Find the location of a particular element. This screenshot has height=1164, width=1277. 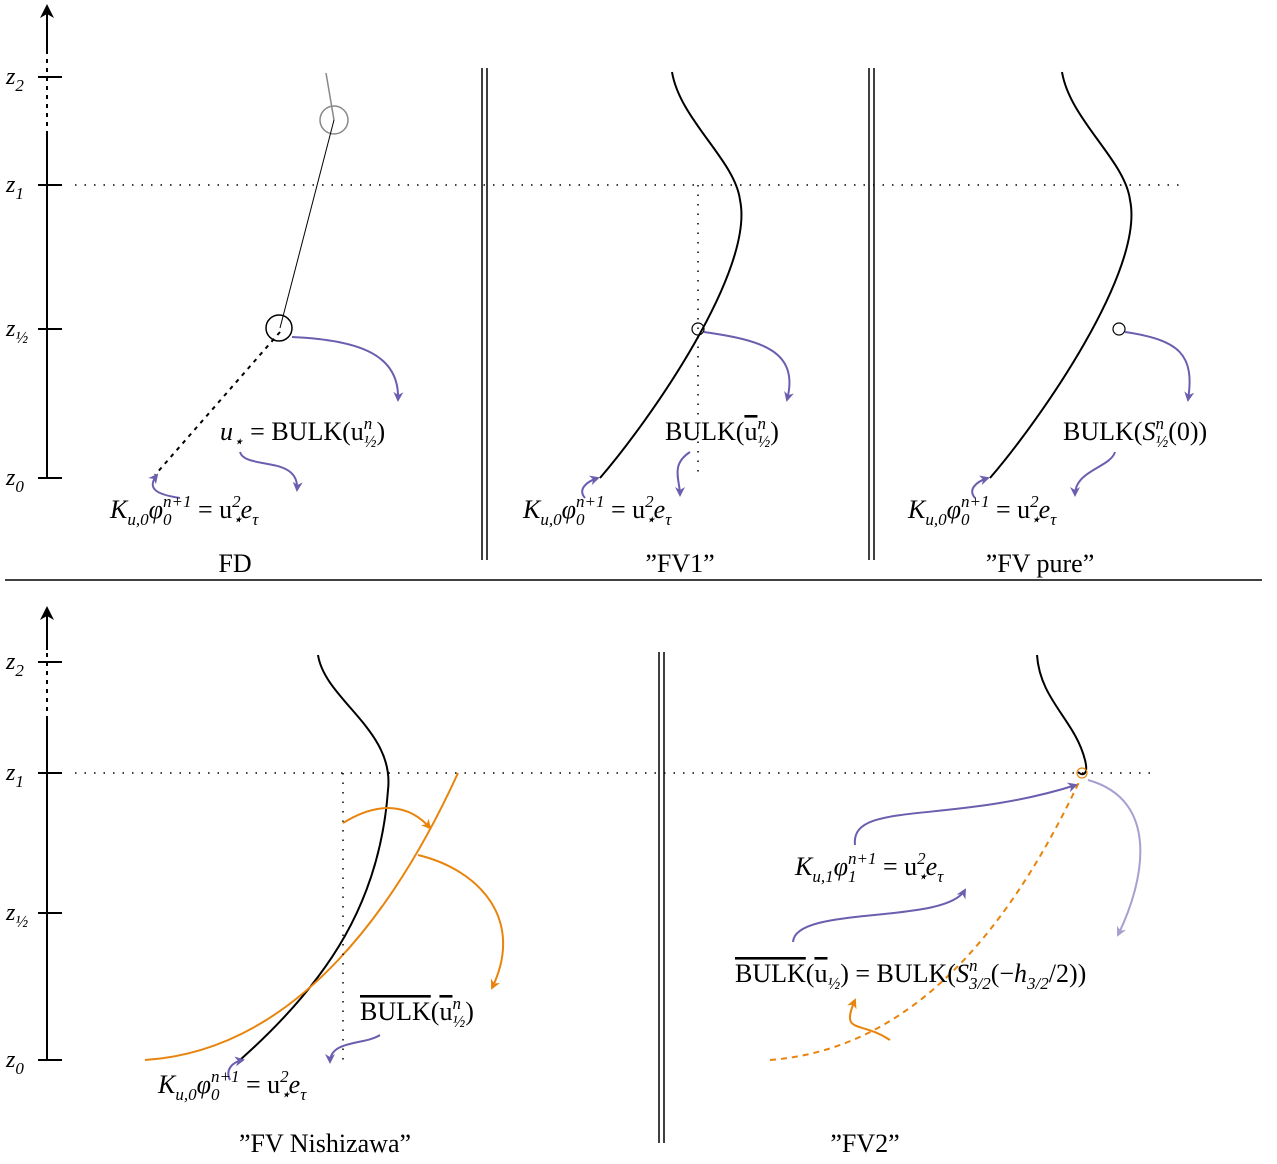

orange-curve is located at coordinates (301, 916).